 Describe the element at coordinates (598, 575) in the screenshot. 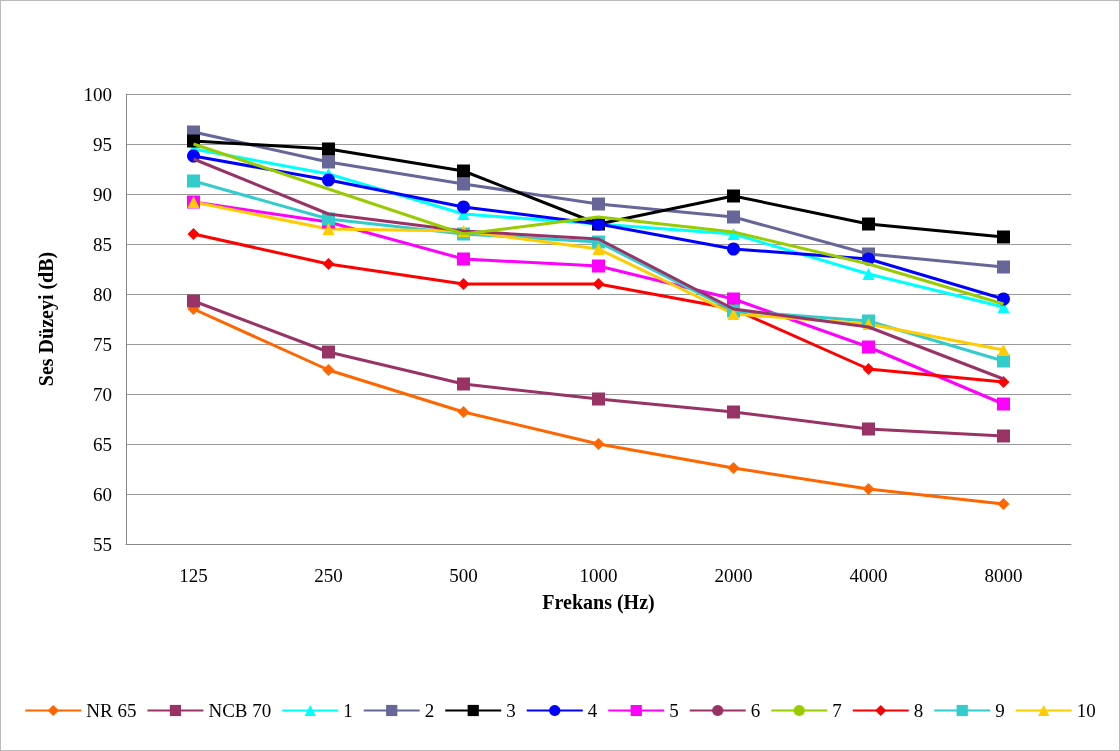

I see `x-tick-label: 1000` at that location.